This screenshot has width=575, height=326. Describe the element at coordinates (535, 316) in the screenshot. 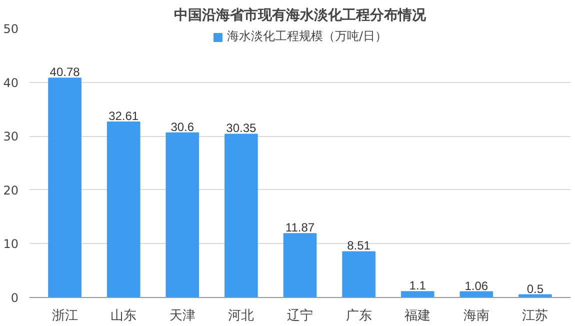

I see `x-tick-label: 江苏` at that location.